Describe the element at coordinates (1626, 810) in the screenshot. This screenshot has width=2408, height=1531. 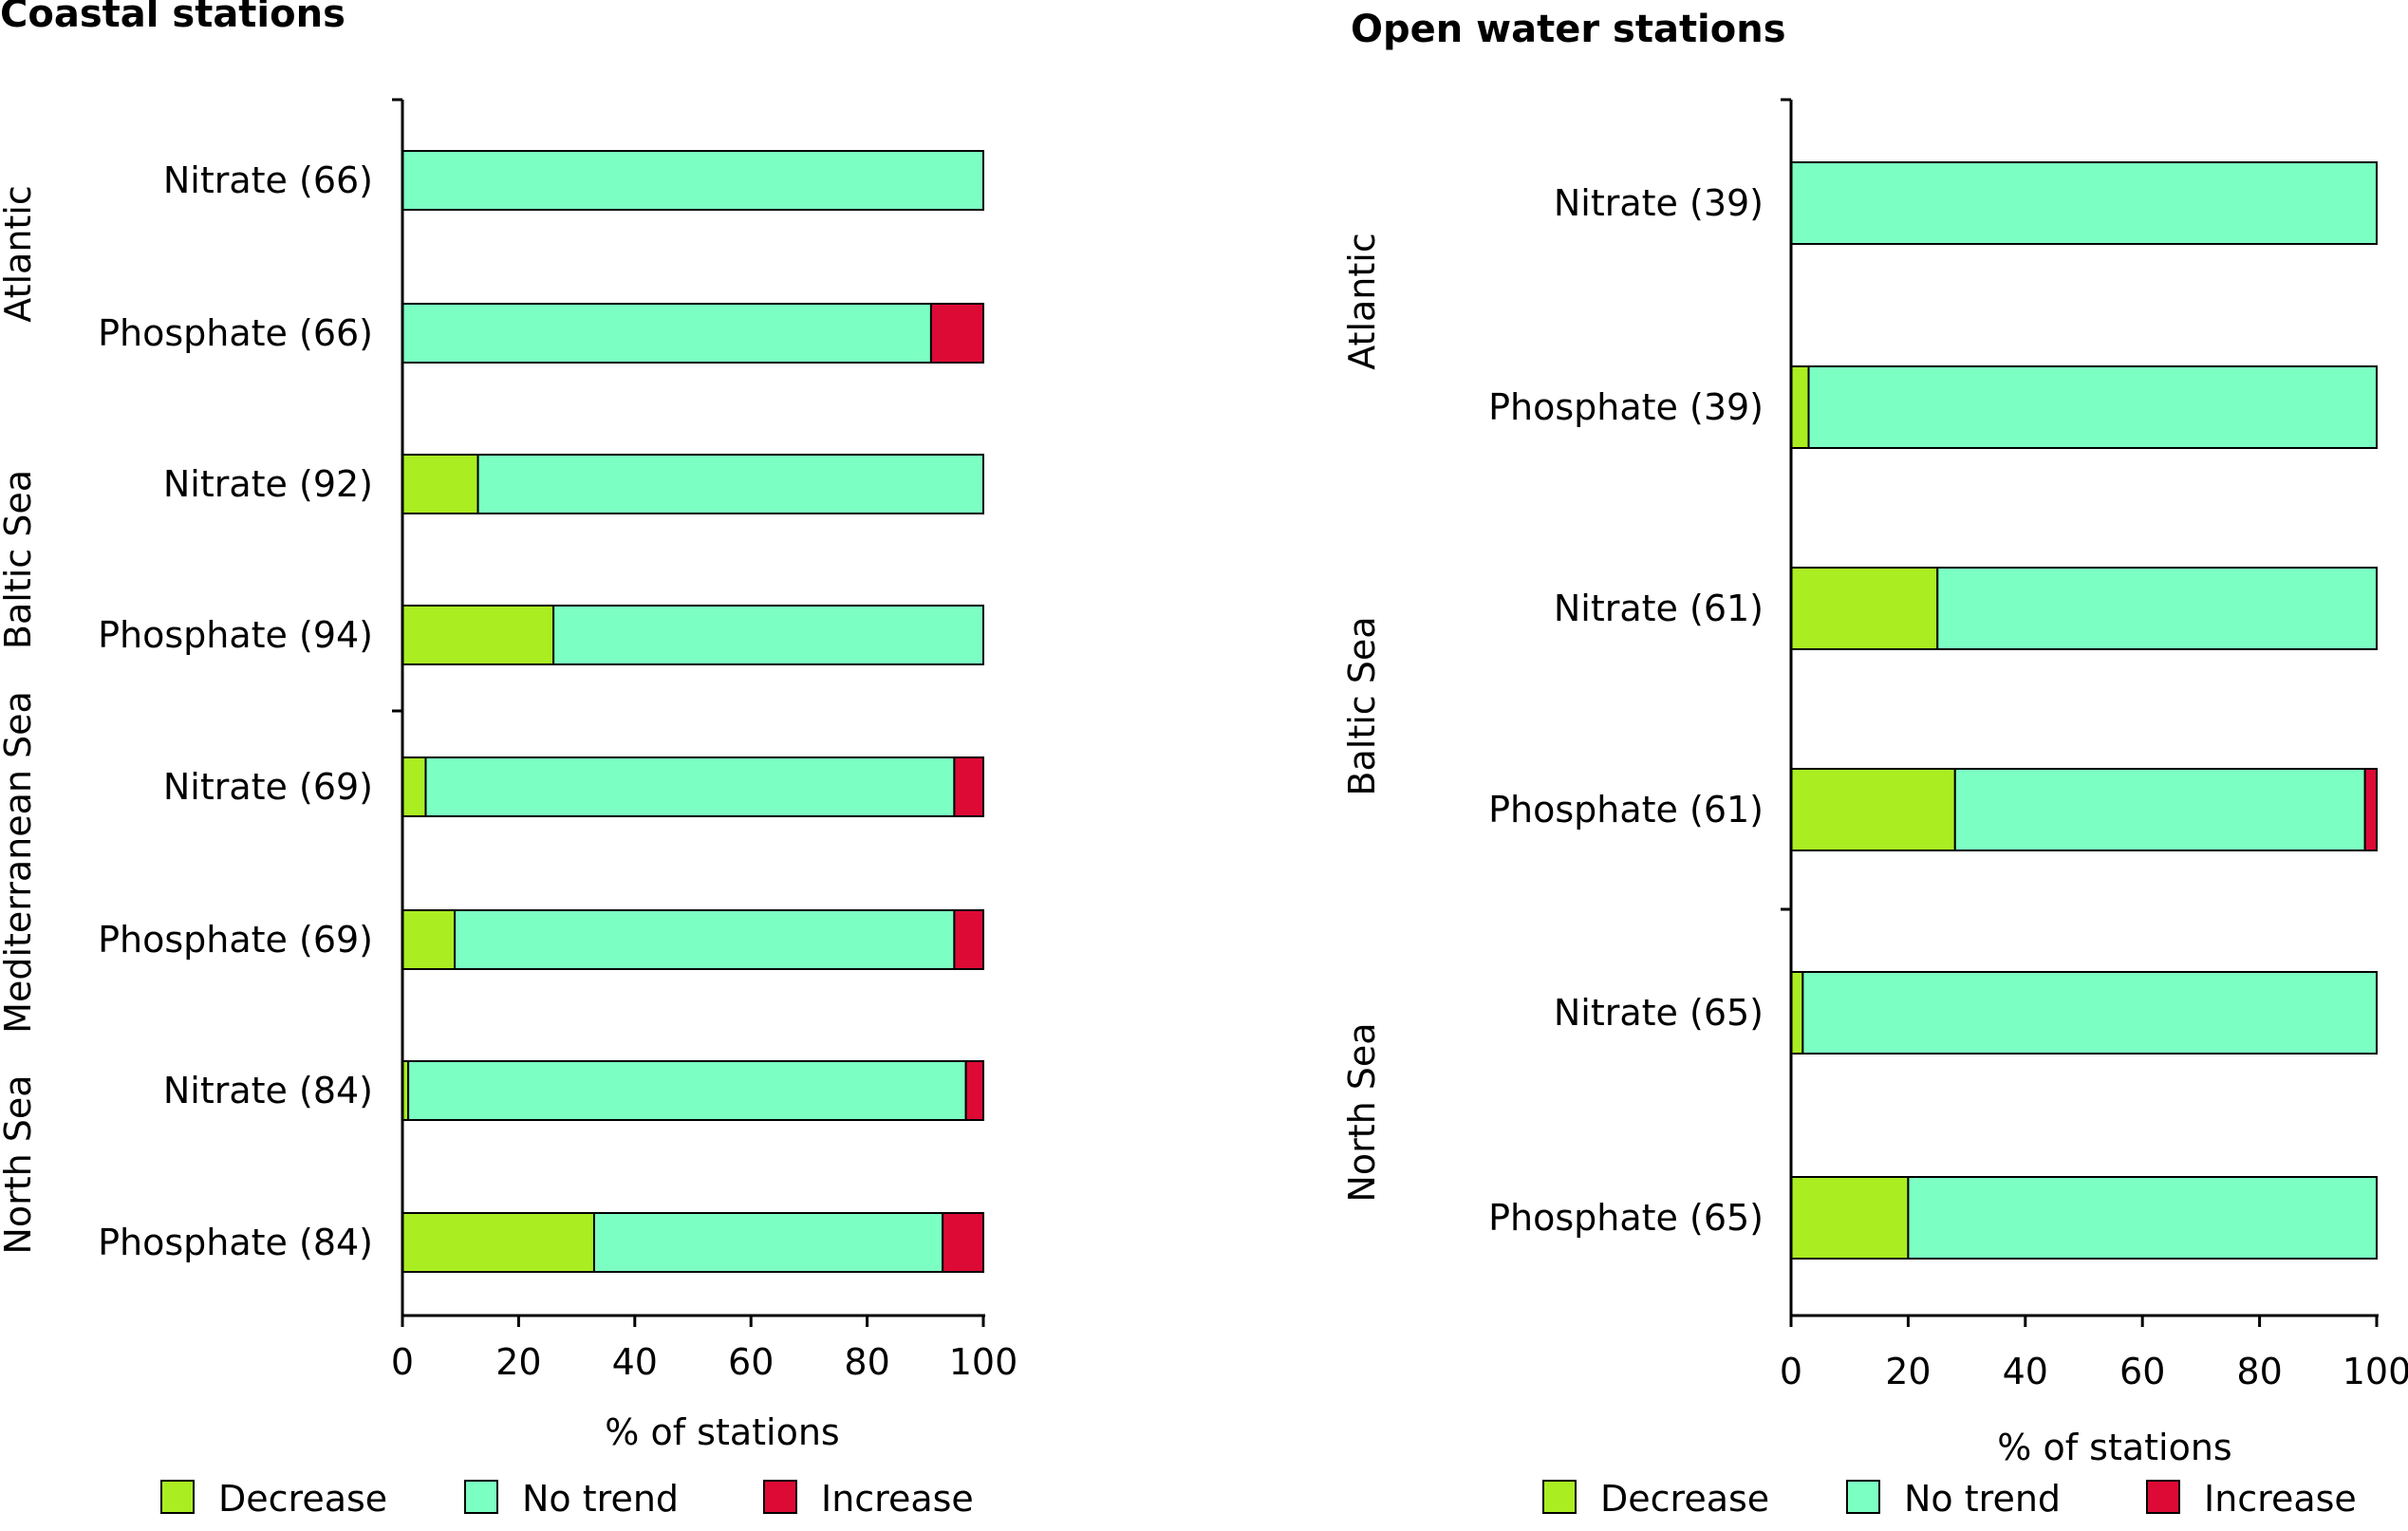
I see `category-label: Phosphate (61)` at that location.